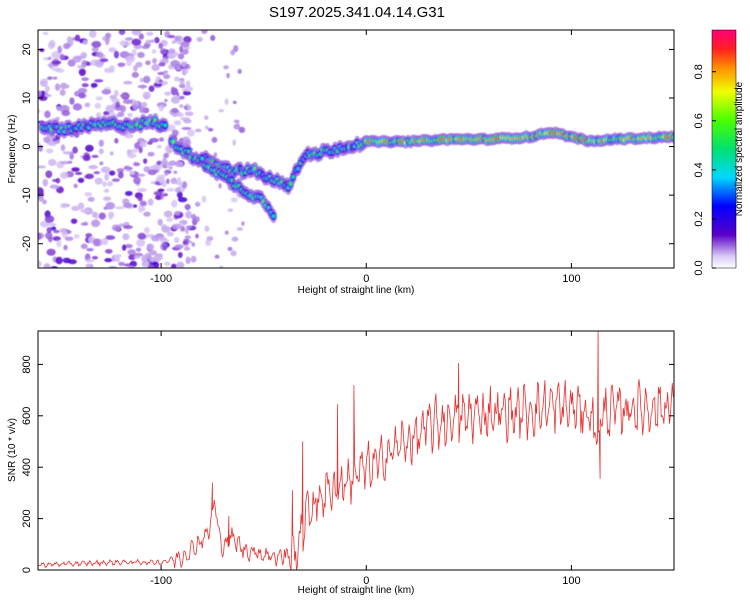 This screenshot has height=605, width=750. I want to click on spectrogram-x-tick-label: -100, so click(161, 279).